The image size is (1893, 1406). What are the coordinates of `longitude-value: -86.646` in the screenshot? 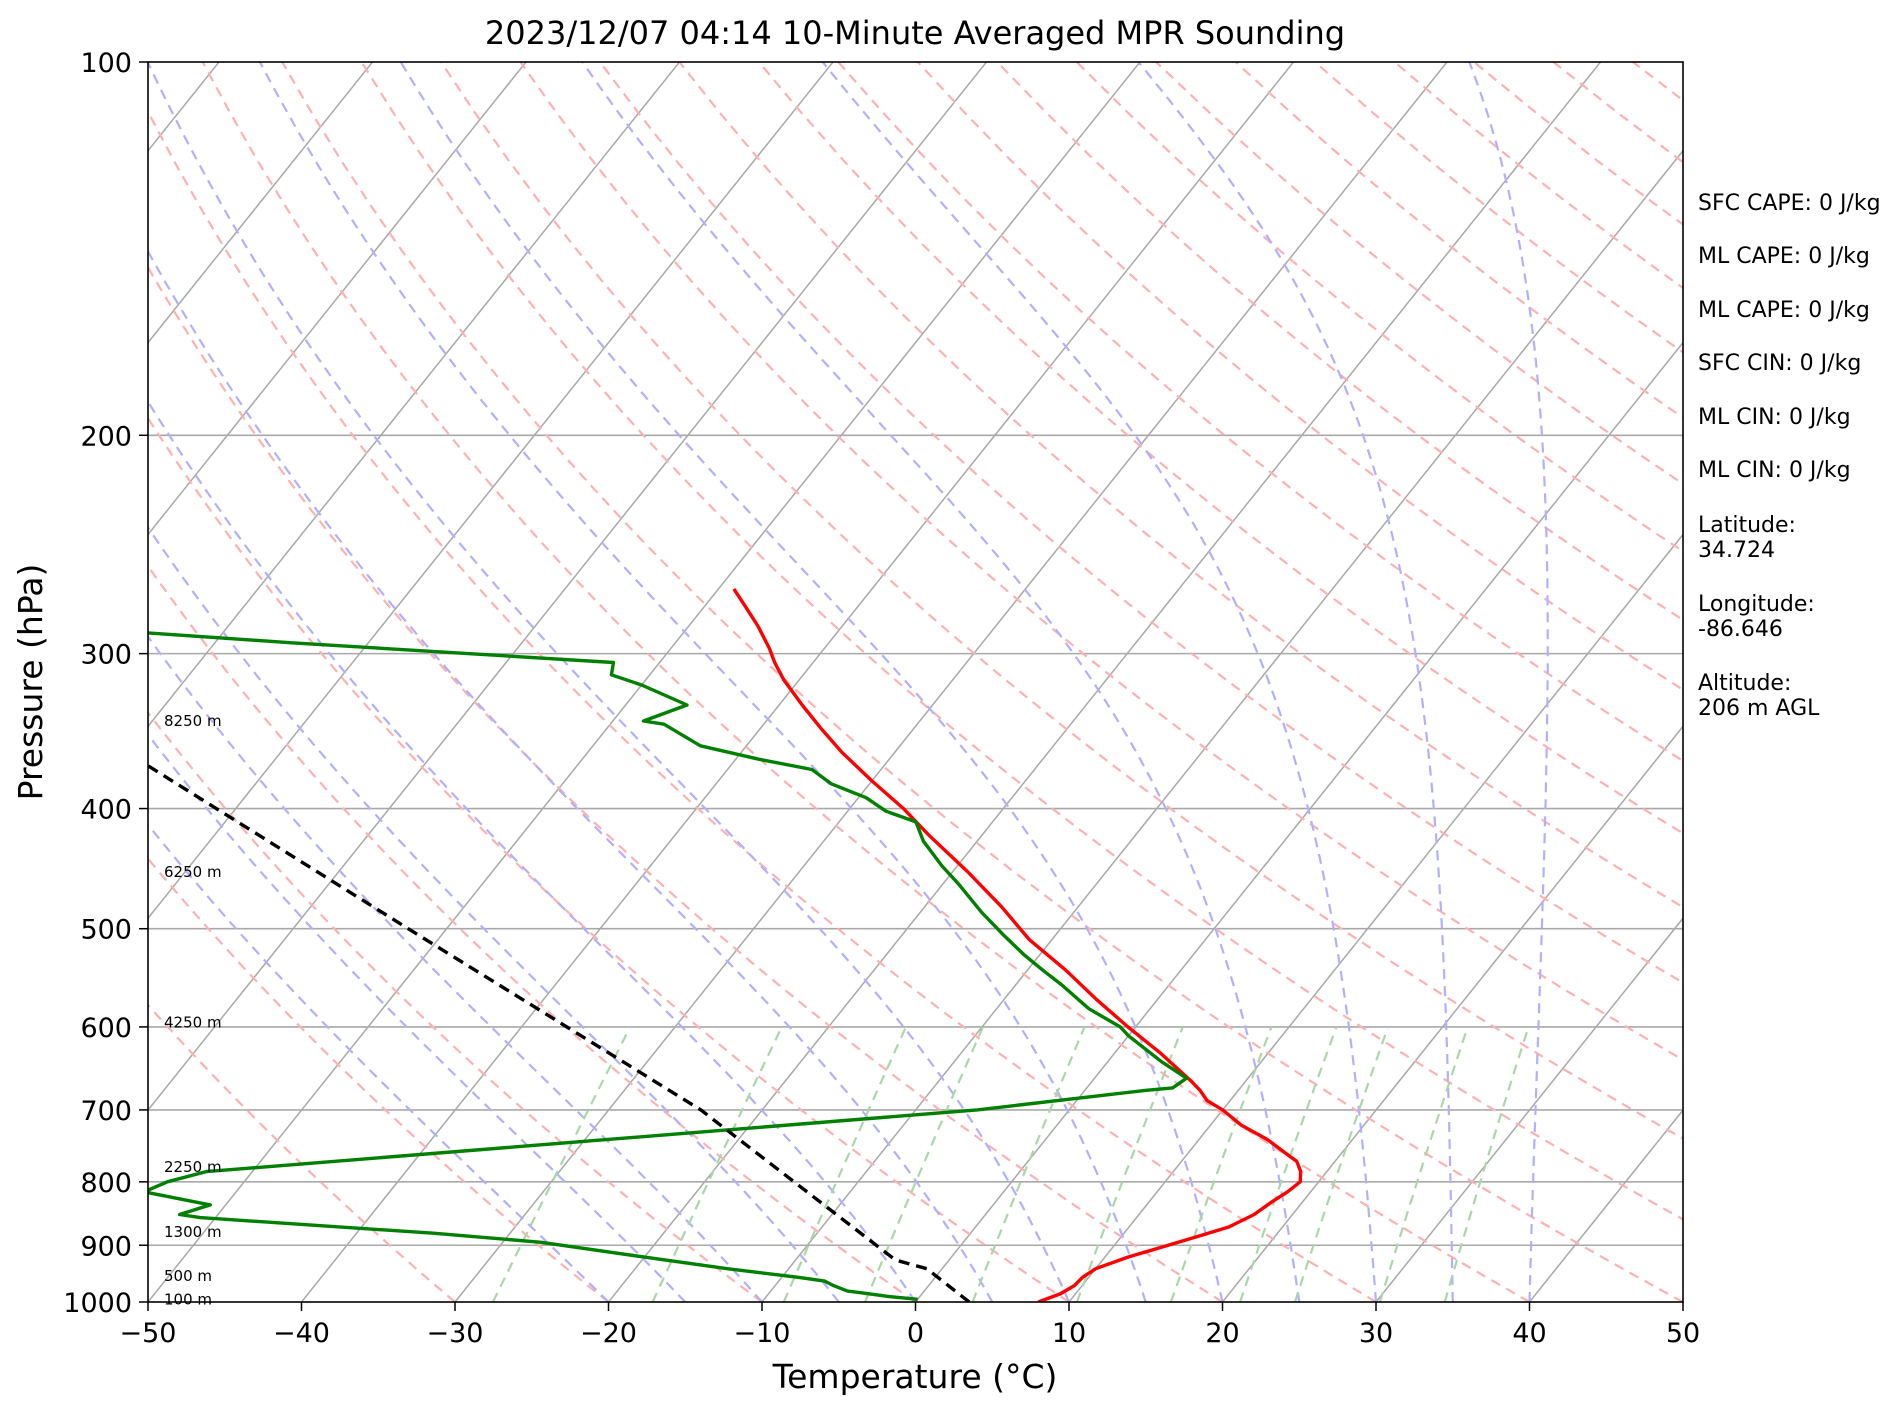 It's located at (1740, 629).